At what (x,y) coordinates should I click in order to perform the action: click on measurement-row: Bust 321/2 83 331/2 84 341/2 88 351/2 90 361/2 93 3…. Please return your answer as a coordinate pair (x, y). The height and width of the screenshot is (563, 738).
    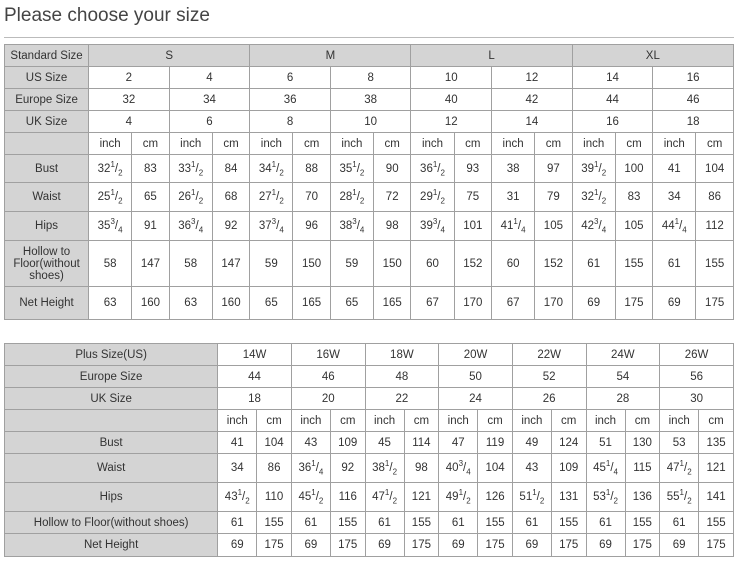
    Looking at the image, I should click on (368, 168).